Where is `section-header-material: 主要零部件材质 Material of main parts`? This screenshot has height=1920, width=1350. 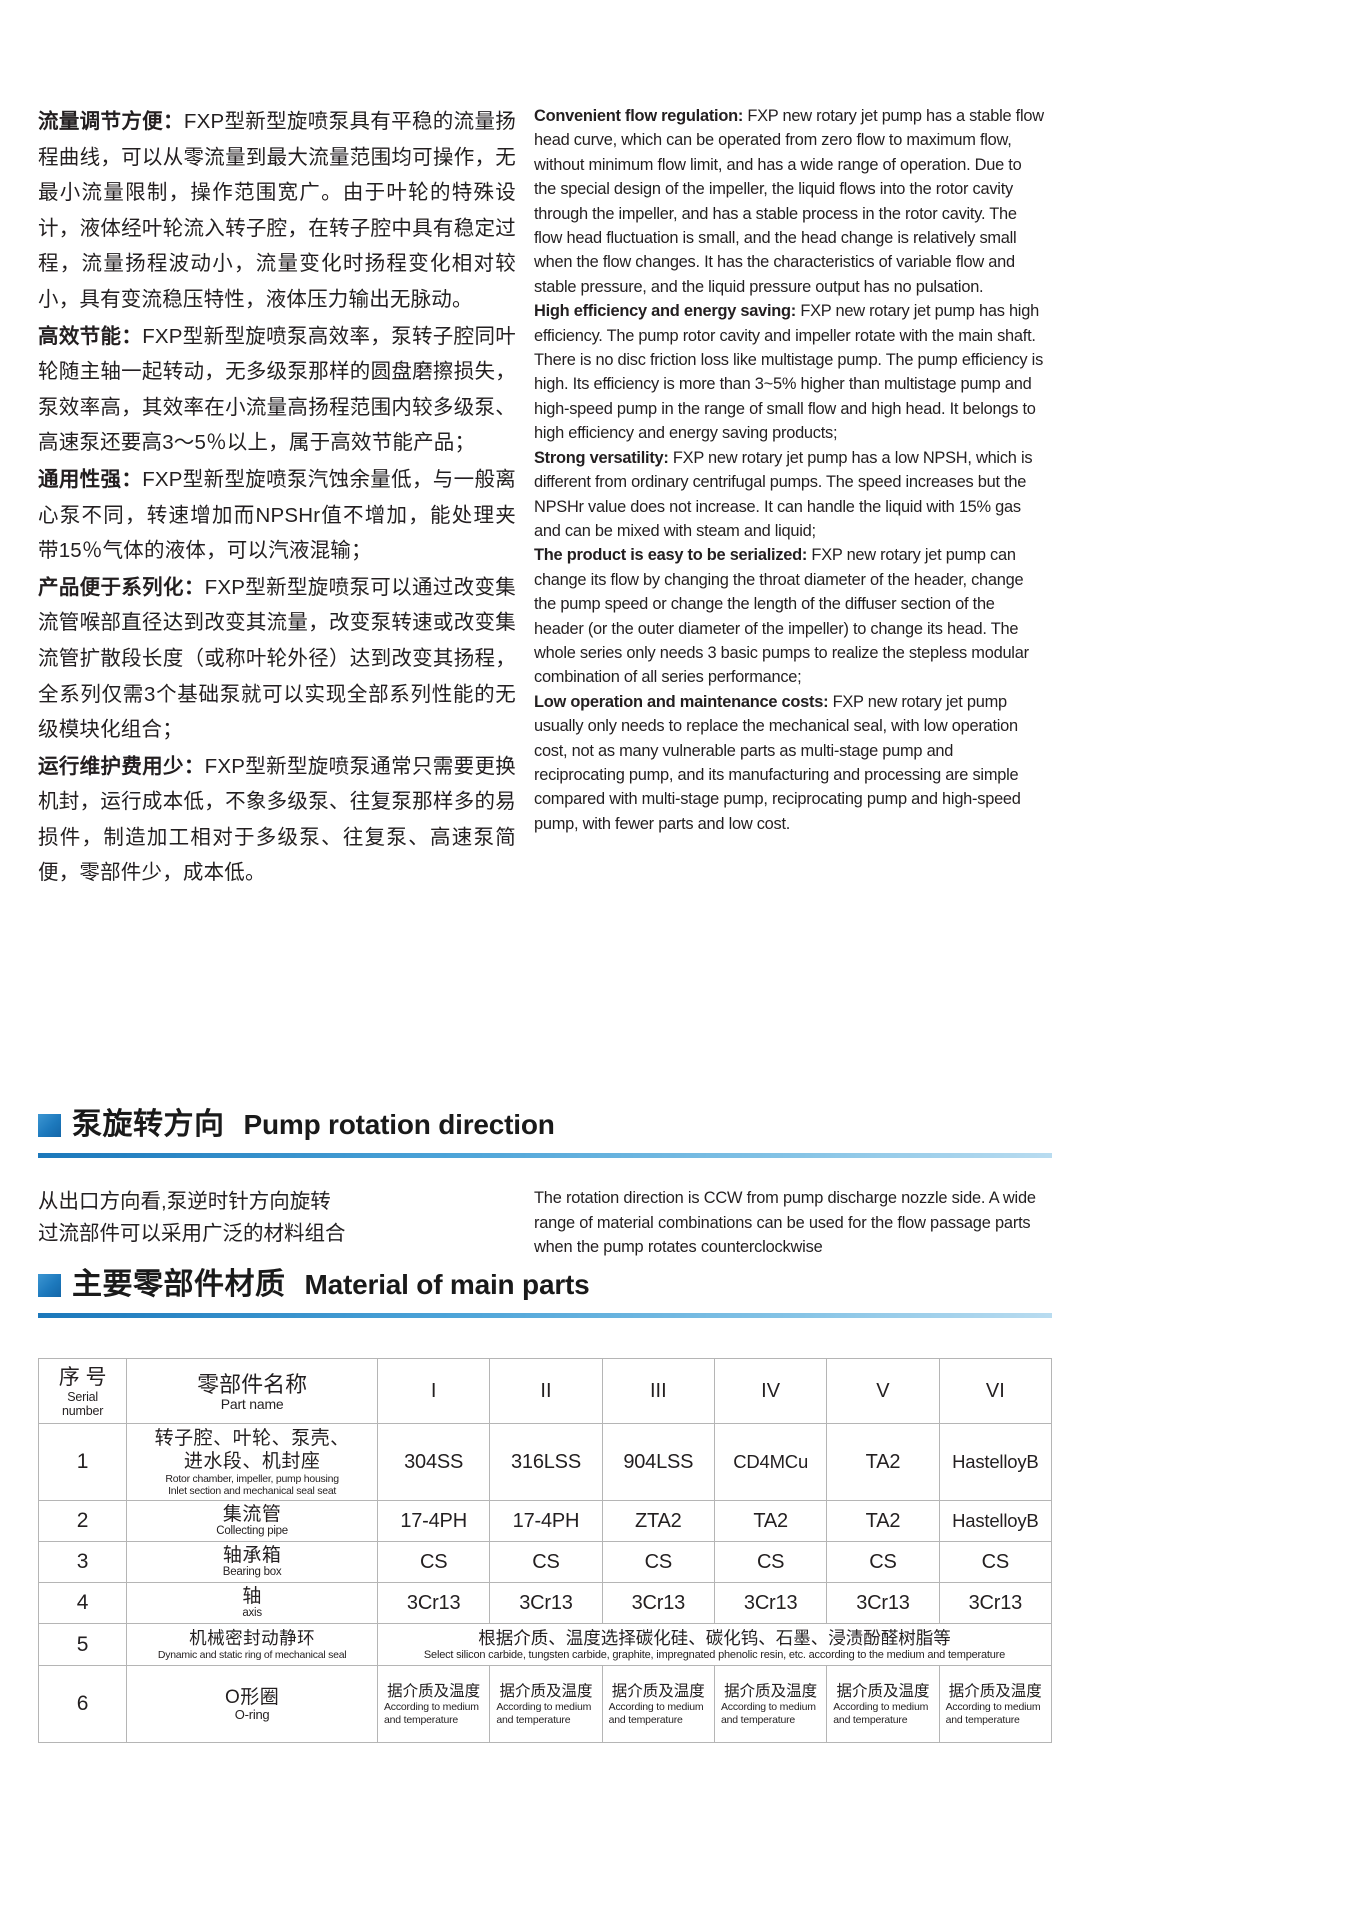 section-header-material: 主要零部件材质 Material of main parts is located at coordinates (545, 1291).